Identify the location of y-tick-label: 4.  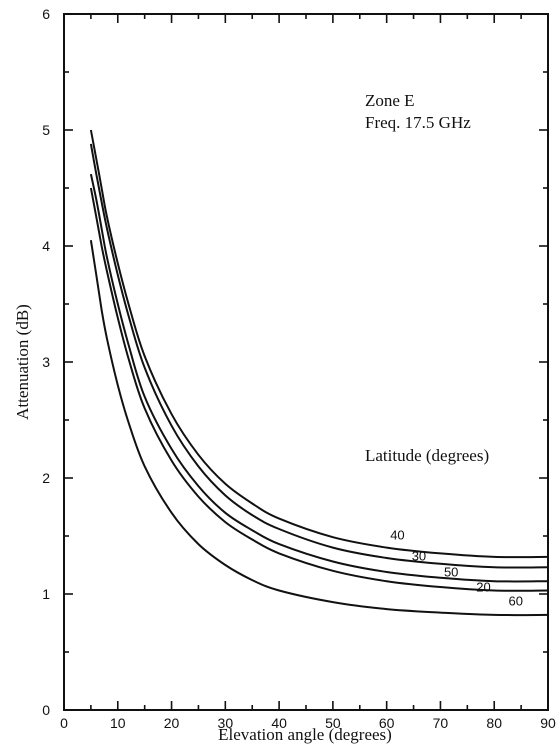
(46, 246).